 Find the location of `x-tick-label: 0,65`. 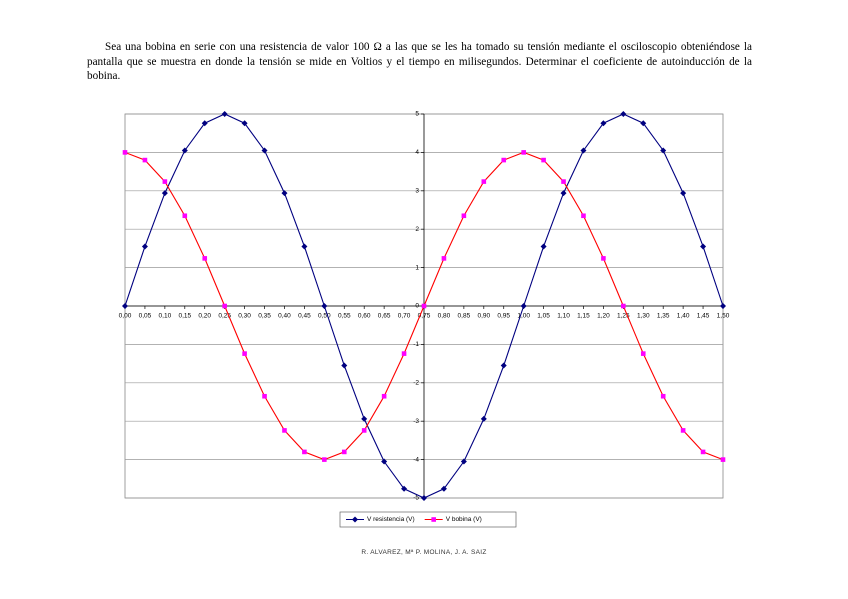

x-tick-label: 0,65 is located at coordinates (384, 316).